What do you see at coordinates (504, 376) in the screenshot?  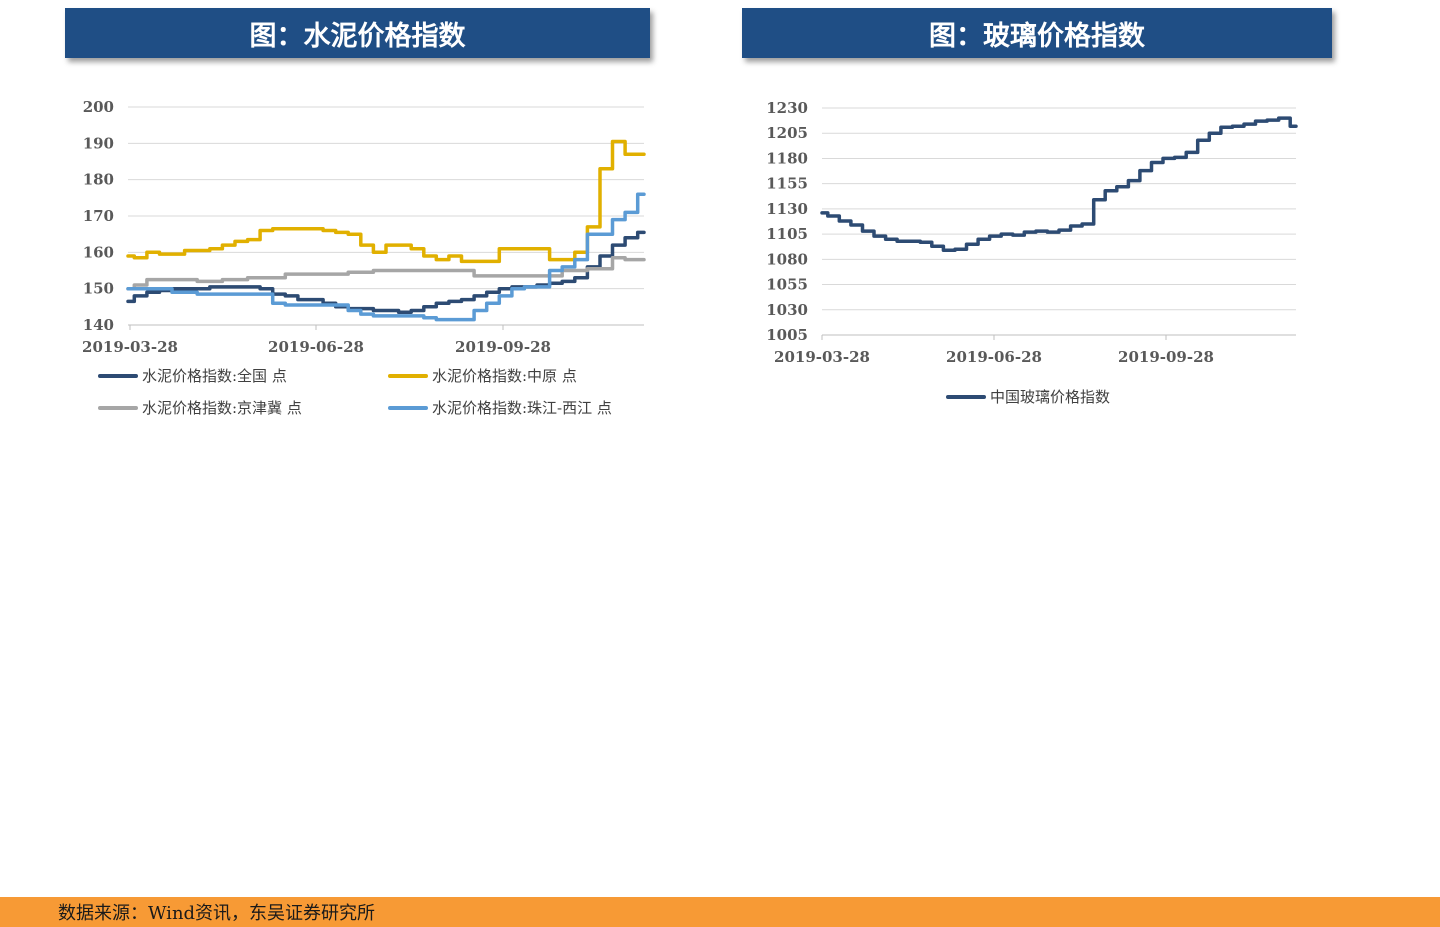 I see `legend-label: 水泥价格指数:中原 点` at bounding box center [504, 376].